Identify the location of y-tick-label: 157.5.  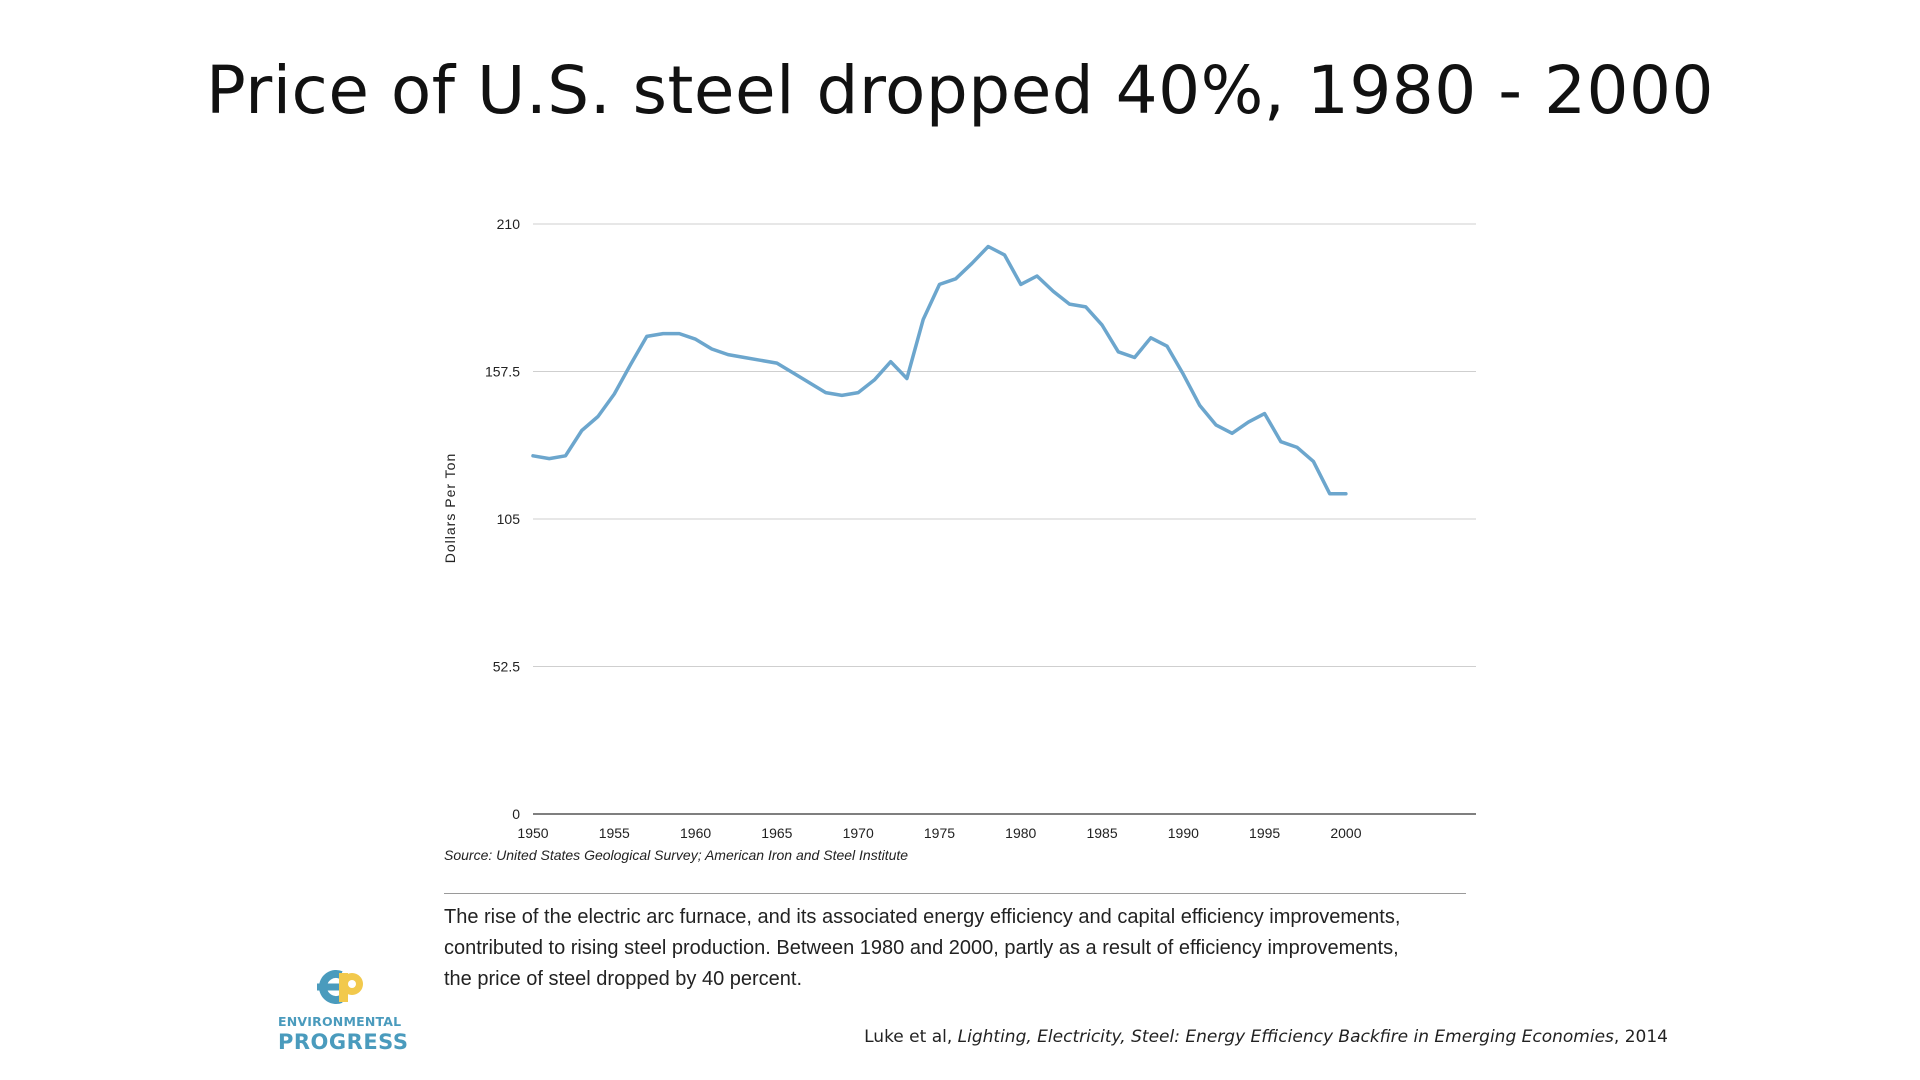
(502, 372).